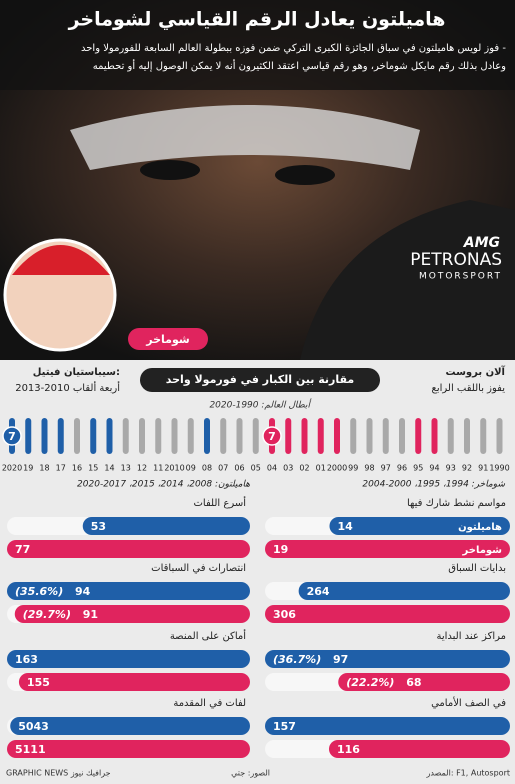  What do you see at coordinates (284, 614) in the screenshot?
I see `value-label: 306` at bounding box center [284, 614].